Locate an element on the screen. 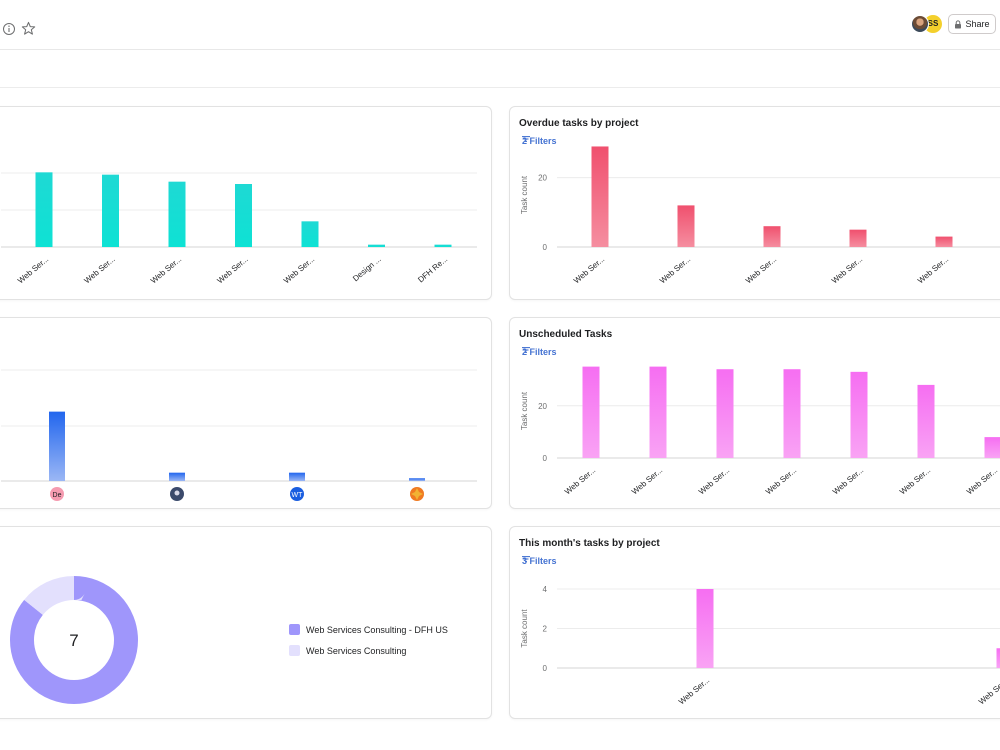  assignee-avatar: De is located at coordinates (57, 494).